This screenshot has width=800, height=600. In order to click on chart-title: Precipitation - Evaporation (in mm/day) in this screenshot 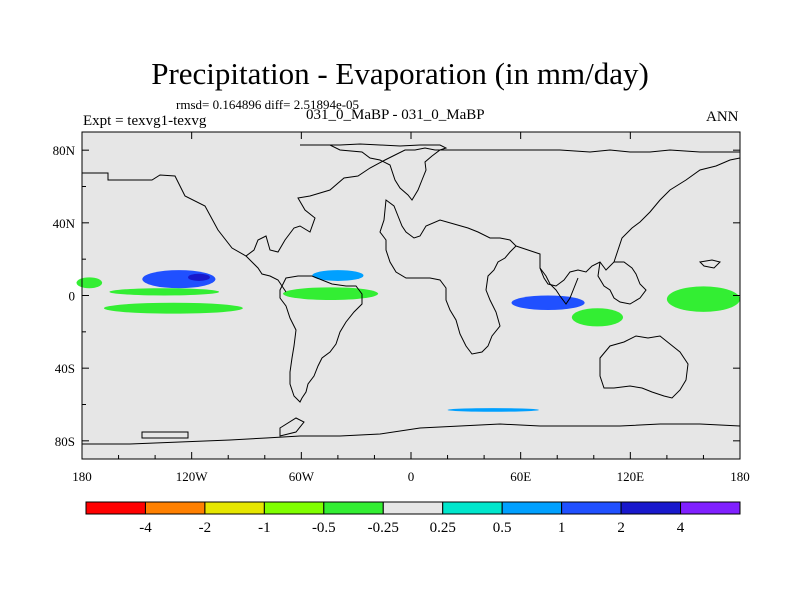, I will do `click(400, 73)`.